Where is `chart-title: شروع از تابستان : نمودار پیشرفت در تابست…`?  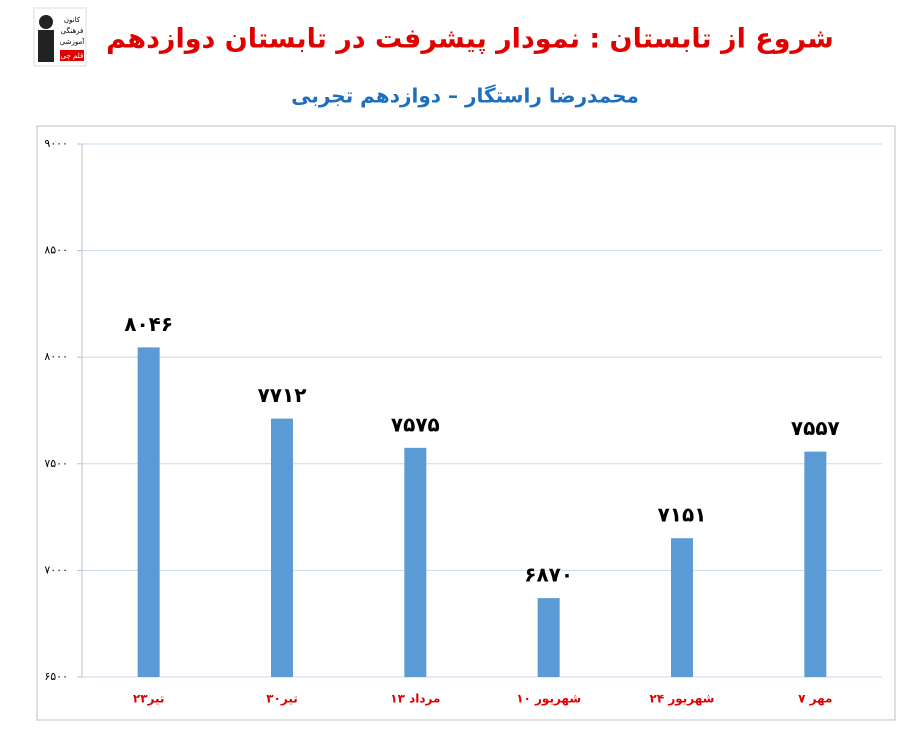 chart-title: شروع از تابستان : نمودار پیشرفت در تابست… is located at coordinates (470, 39).